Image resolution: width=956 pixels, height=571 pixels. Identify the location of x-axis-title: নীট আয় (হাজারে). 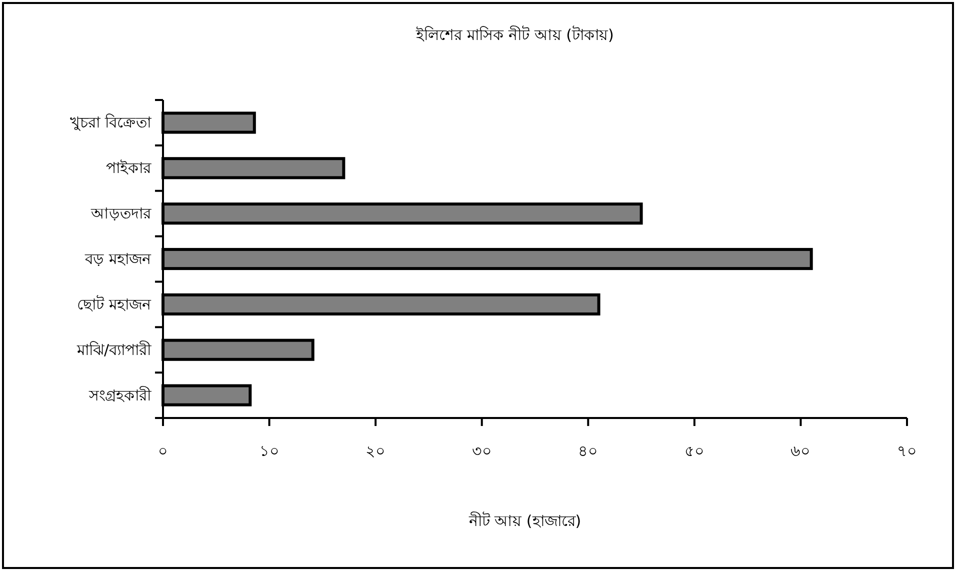
(525, 521).